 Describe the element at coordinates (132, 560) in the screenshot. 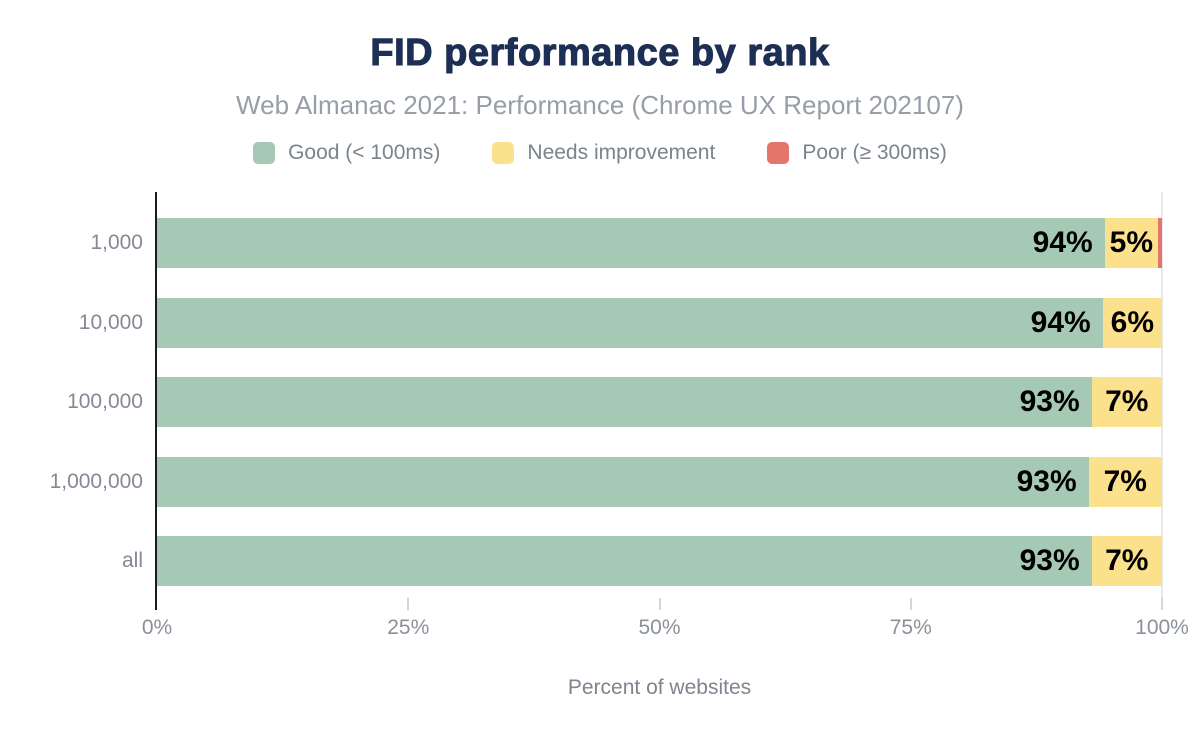

I see `y-axis-label: all` at that location.